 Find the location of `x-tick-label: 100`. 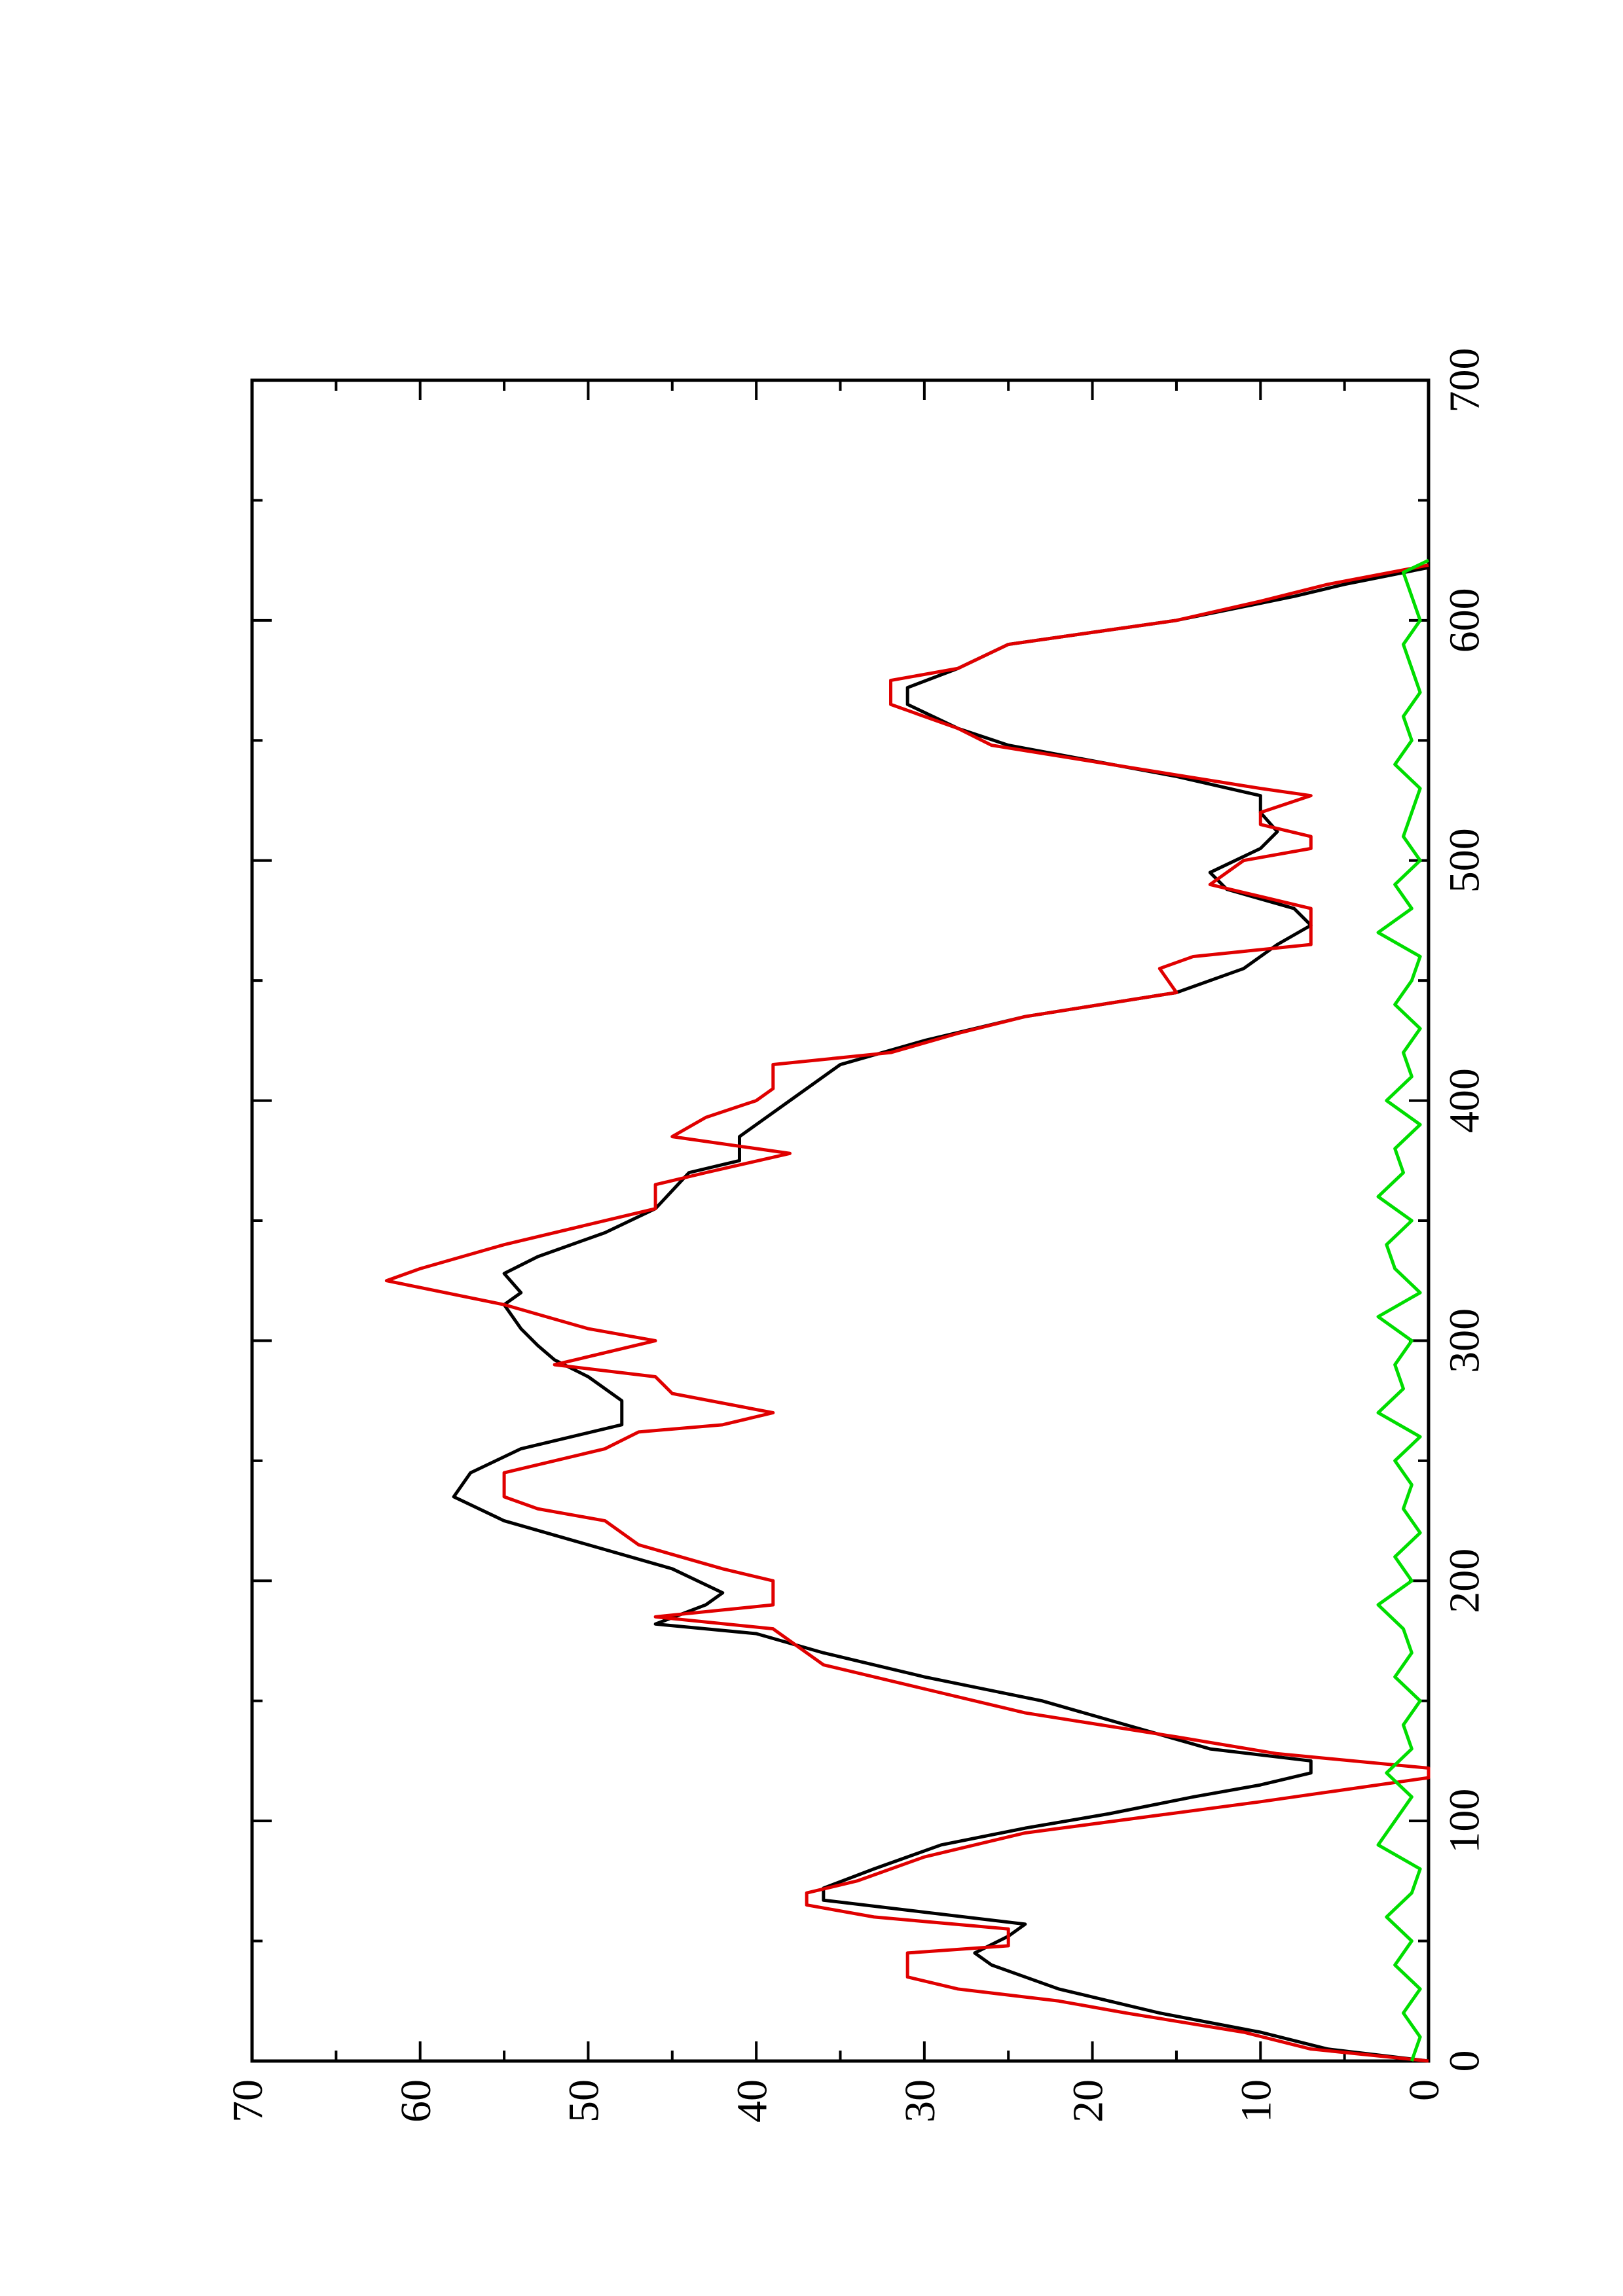

x-tick-label: 100 is located at coordinates (1464, 1821).